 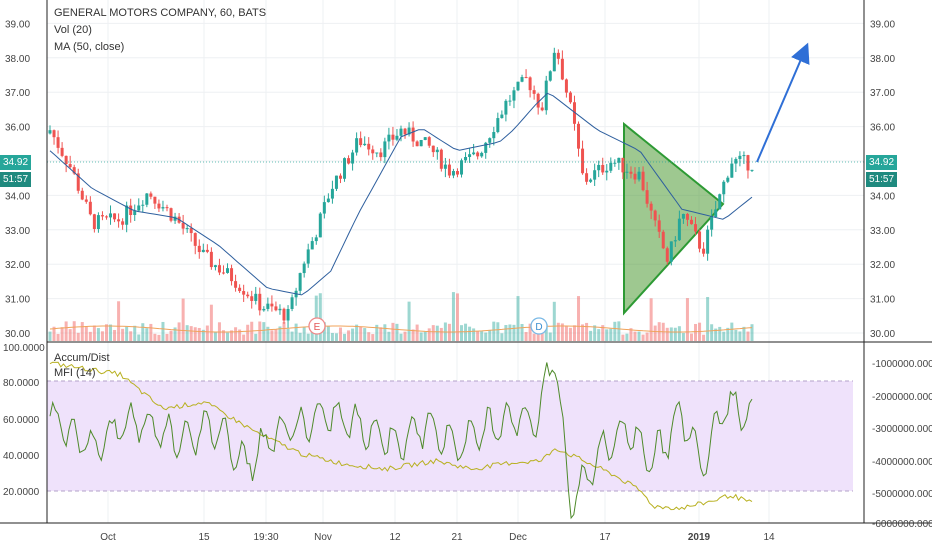 What do you see at coordinates (401, 316) in the screenshot?
I see `volume-bars` at bounding box center [401, 316].